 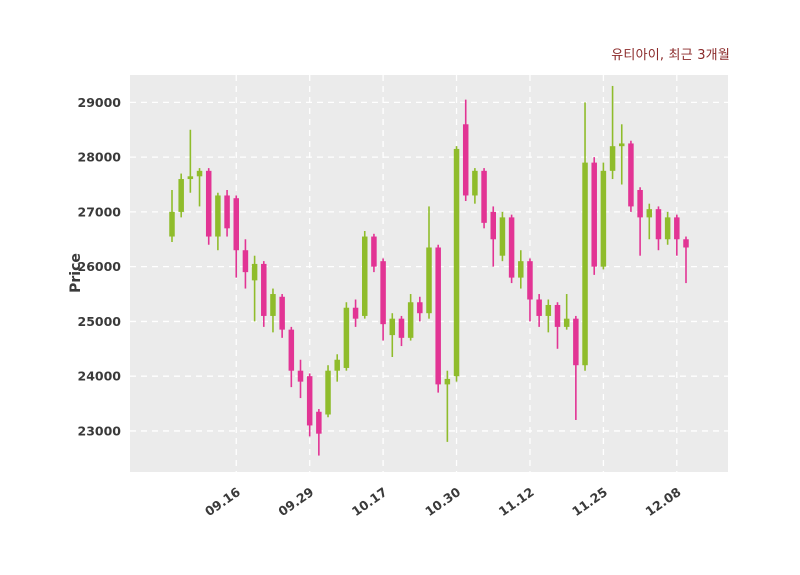 What do you see at coordinates (589, 501) in the screenshot?
I see `x-tick-label: 11.25` at bounding box center [589, 501].